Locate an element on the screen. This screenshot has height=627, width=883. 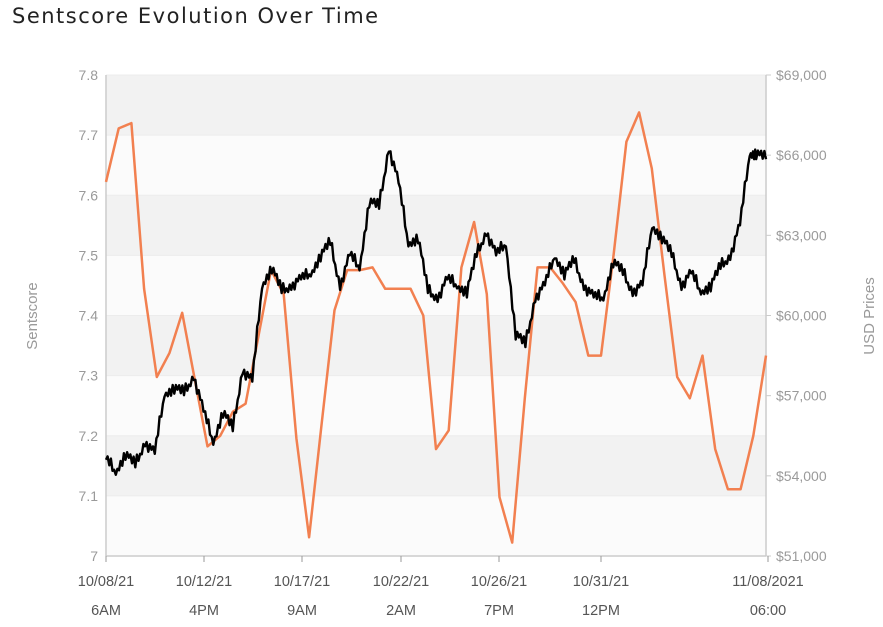
y-left-axis-label: Sentscore is located at coordinates (32, 316).